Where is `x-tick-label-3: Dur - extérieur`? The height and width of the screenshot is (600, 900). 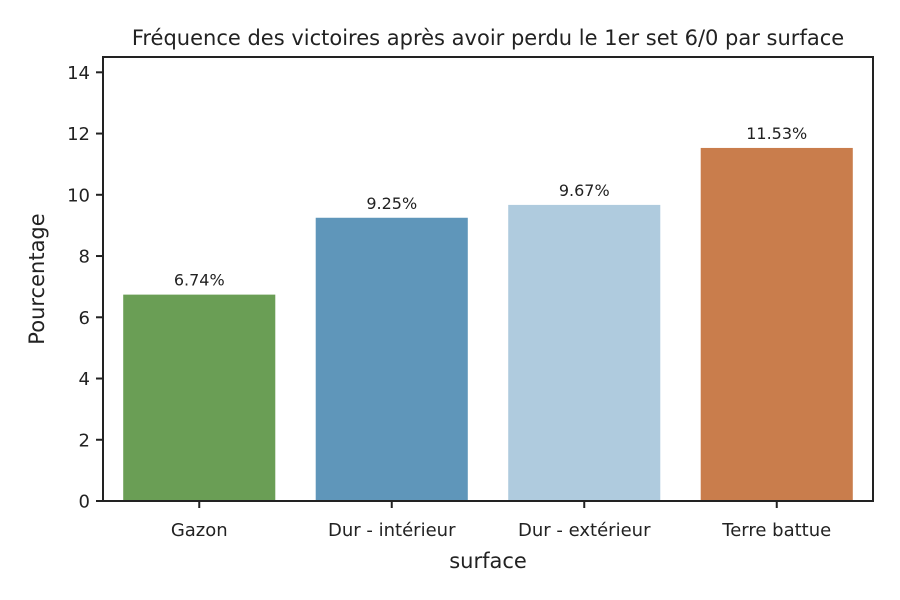 x-tick-label-3: Dur - extérieur is located at coordinates (584, 530).